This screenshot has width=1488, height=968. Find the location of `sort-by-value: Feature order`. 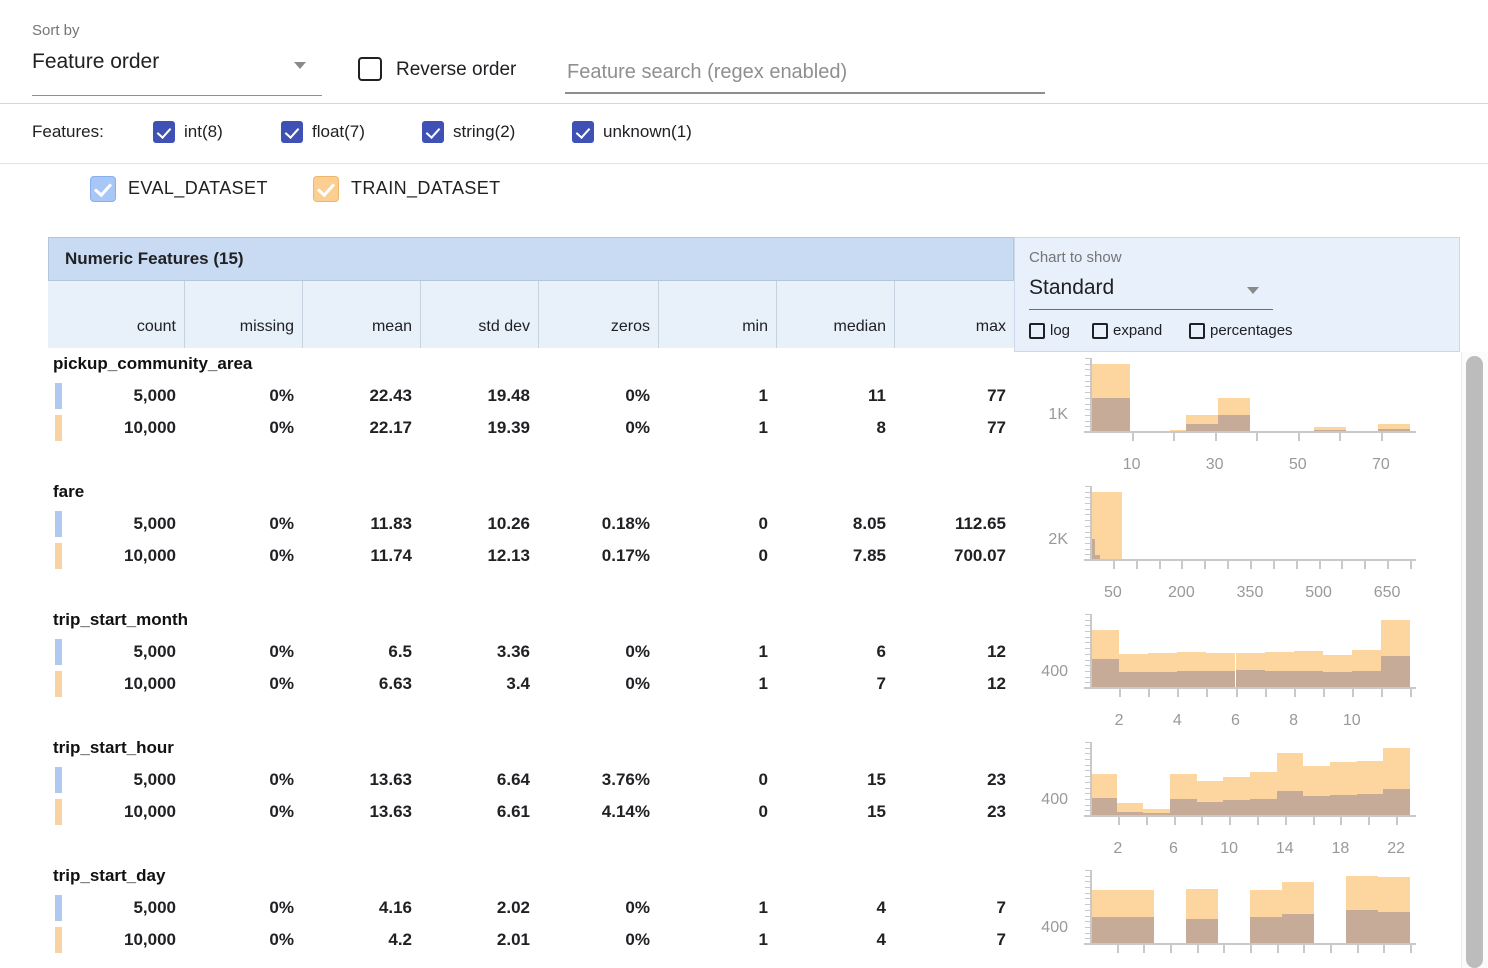

sort-by-value: Feature order is located at coordinates (96, 61).